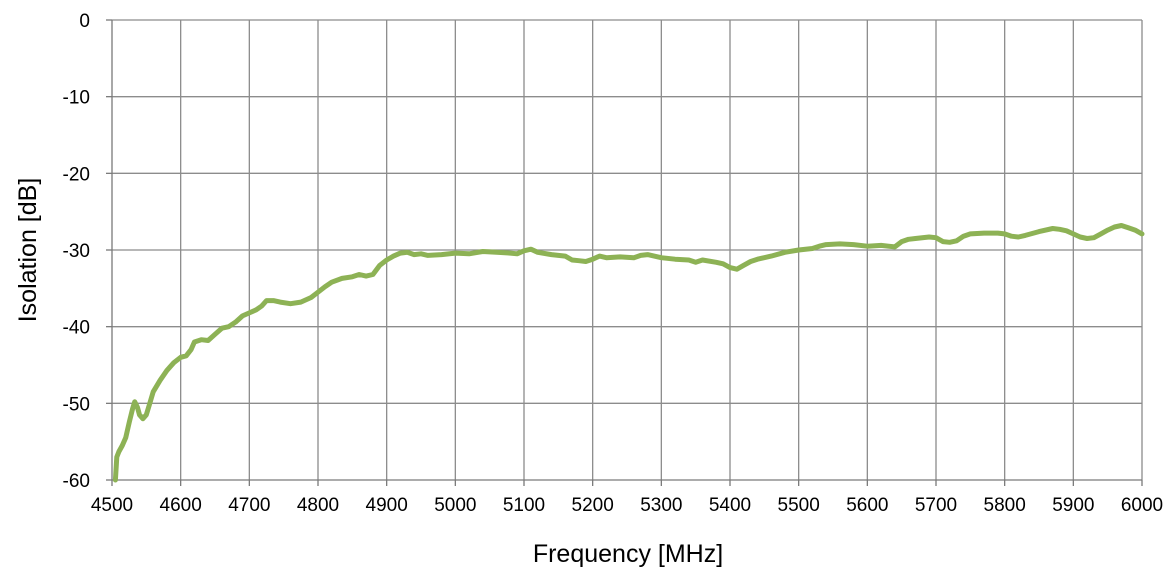 The image size is (1173, 573). What do you see at coordinates (1073, 505) in the screenshot?
I see `x-tick-label: 5900` at bounding box center [1073, 505].